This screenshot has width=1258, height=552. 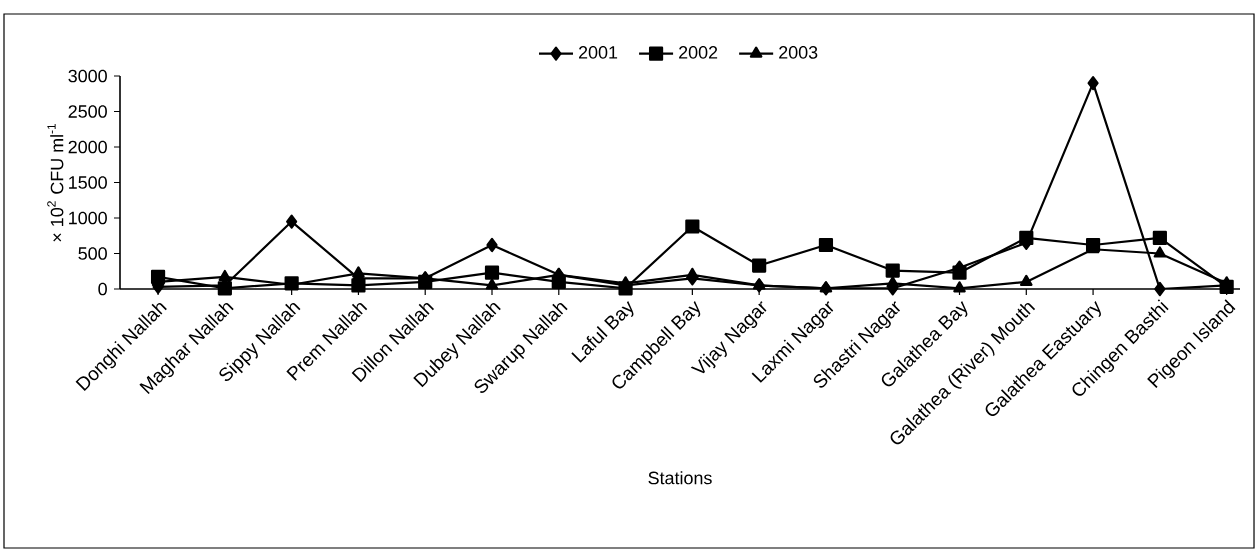 What do you see at coordinates (102, 289) in the screenshot?
I see `y-tick-label: 0` at bounding box center [102, 289].